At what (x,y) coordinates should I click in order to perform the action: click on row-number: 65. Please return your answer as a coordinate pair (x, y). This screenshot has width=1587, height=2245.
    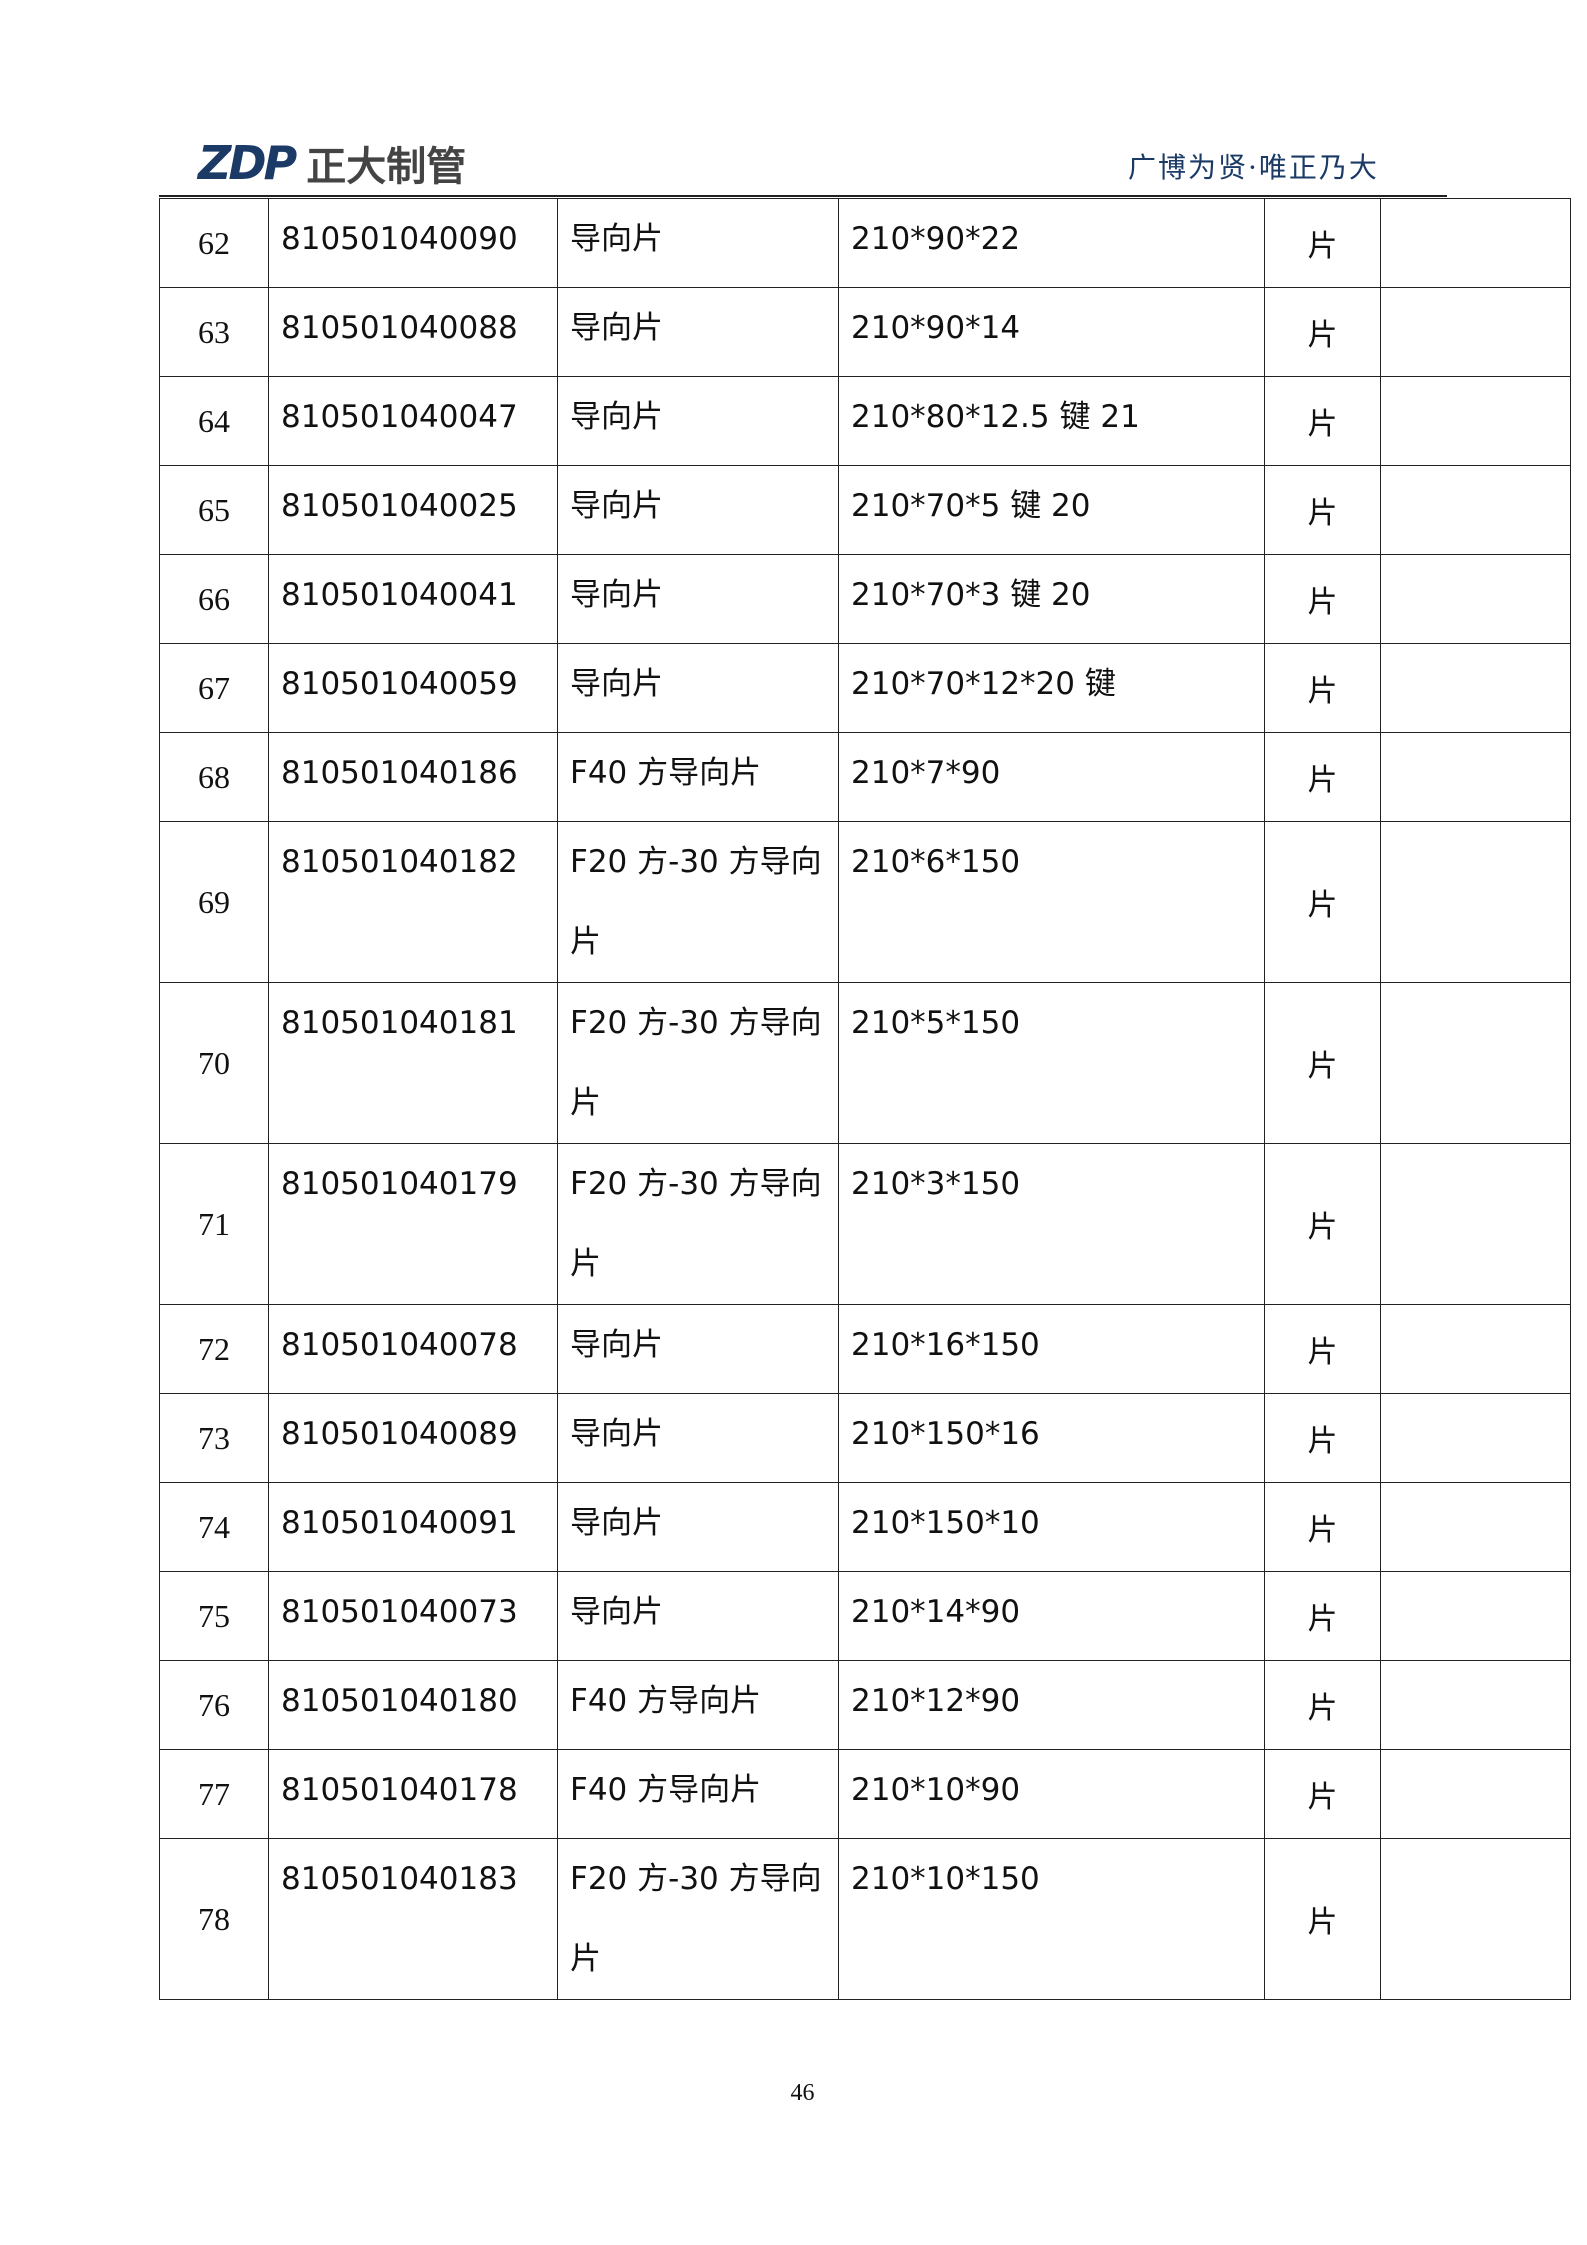
    Looking at the image, I should click on (214, 509).